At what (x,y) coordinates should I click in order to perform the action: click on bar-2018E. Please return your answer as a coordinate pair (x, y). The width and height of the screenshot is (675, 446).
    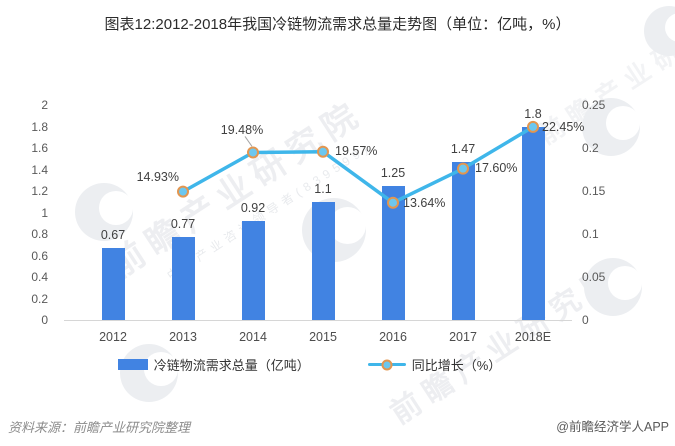
    Looking at the image, I should click on (533, 223).